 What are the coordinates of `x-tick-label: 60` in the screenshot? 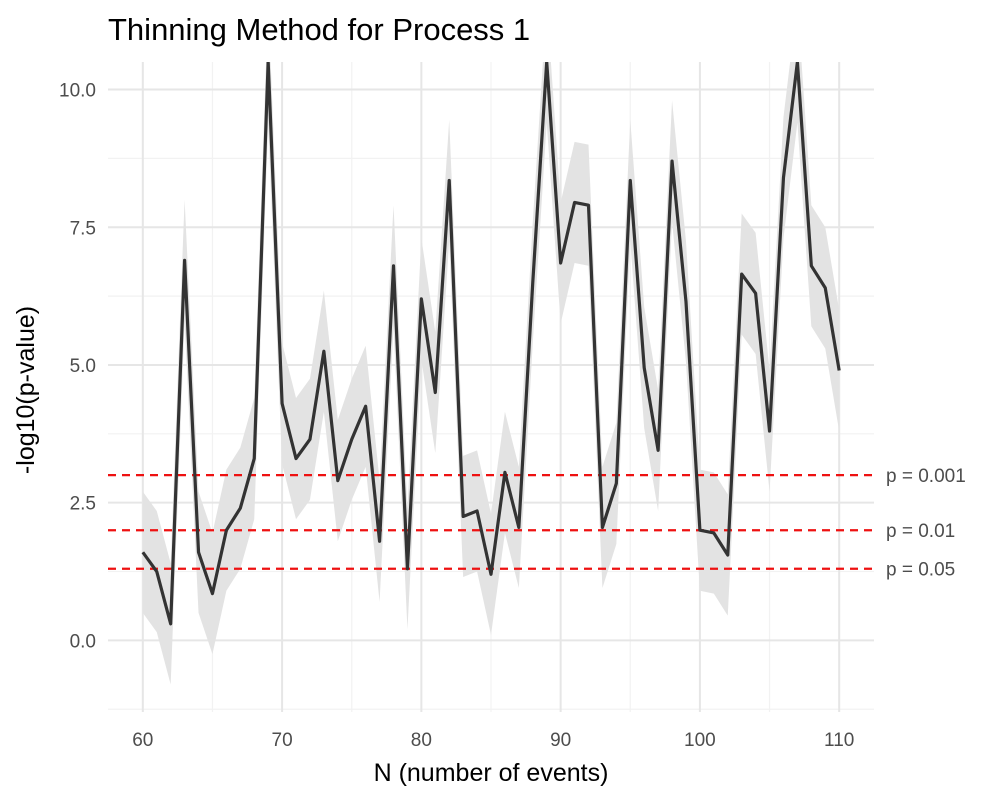 It's located at (142, 740).